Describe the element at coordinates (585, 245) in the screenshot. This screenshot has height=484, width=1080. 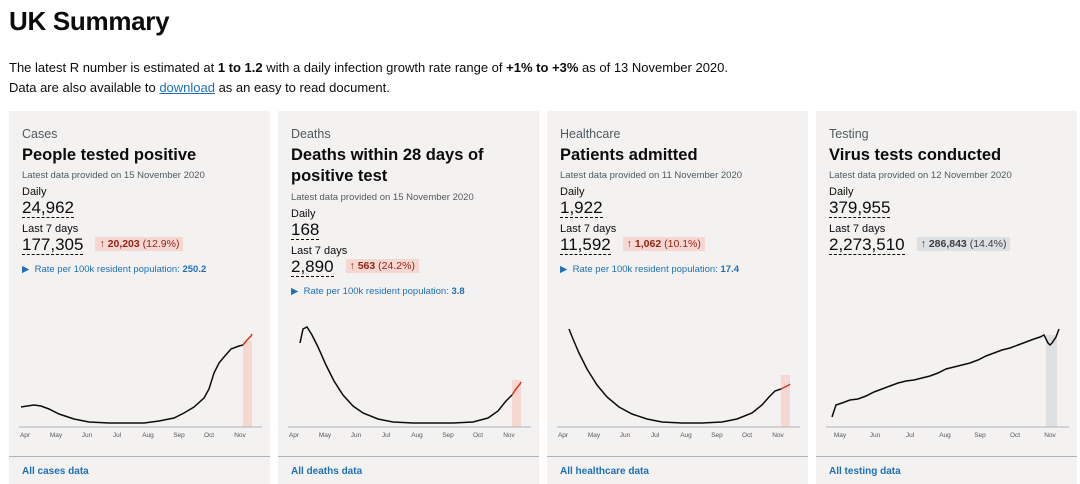
I see `week-value: 11,592` at that location.